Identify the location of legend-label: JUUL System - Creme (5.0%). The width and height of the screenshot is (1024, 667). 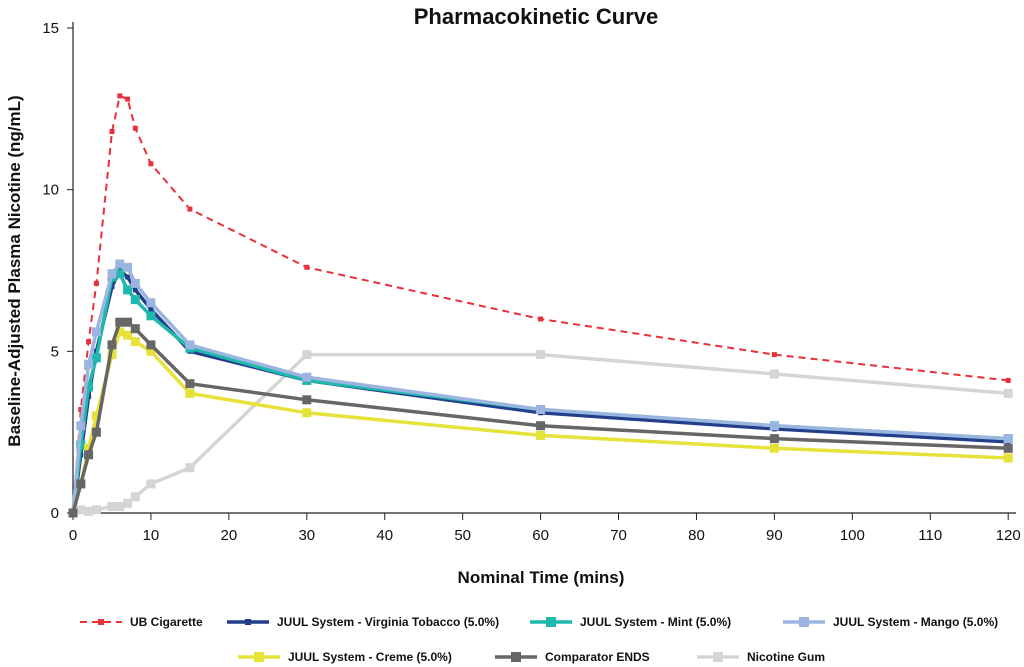
(370, 657).